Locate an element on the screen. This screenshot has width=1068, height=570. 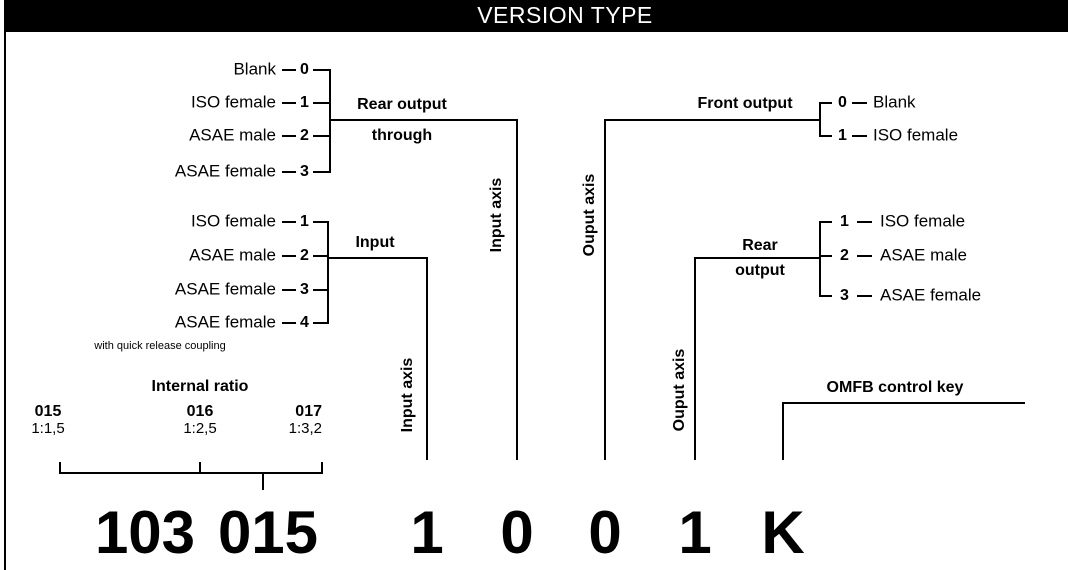
group-label: Rear is located at coordinates (760, 245).